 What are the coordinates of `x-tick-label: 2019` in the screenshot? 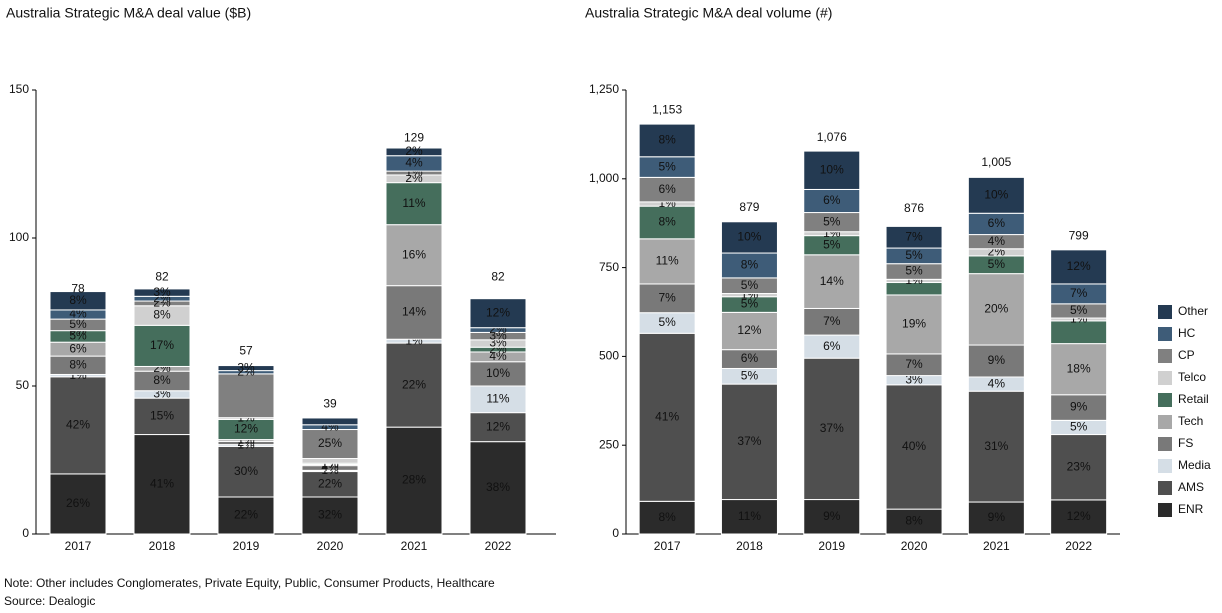 It's located at (831, 546).